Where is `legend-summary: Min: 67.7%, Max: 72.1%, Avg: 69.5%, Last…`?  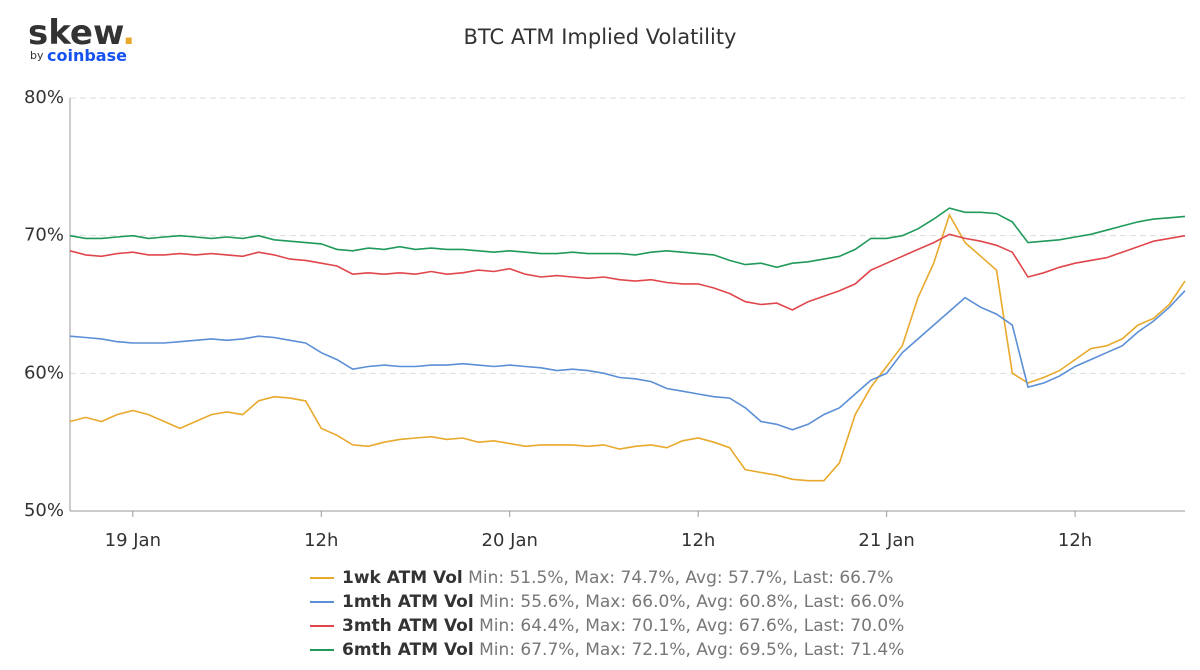
legend-summary: Min: 67.7%, Max: 72.1%, Avg: 69.5%, Last… is located at coordinates (691, 650).